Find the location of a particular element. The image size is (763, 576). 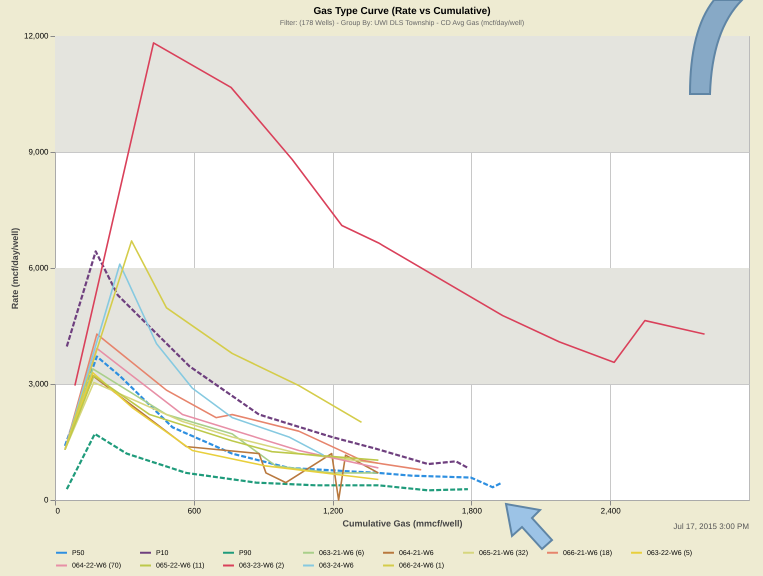

y-tick-label: 0 is located at coordinates (47, 500).